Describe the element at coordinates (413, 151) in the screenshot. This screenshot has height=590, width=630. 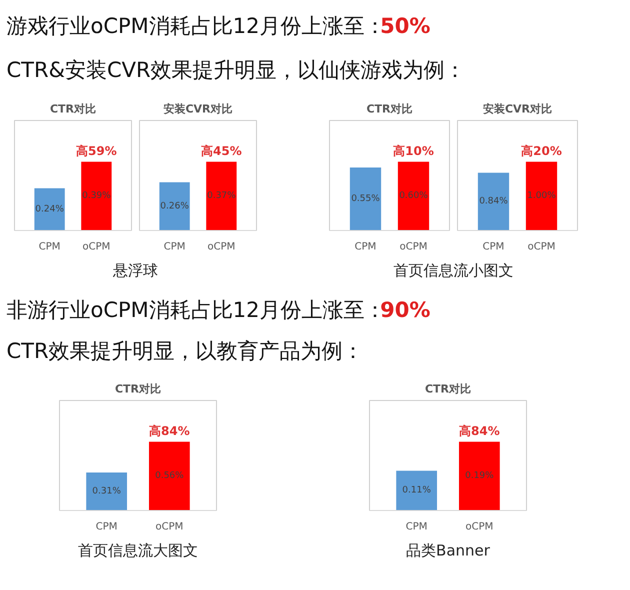
I see `text: 高10%` at that location.